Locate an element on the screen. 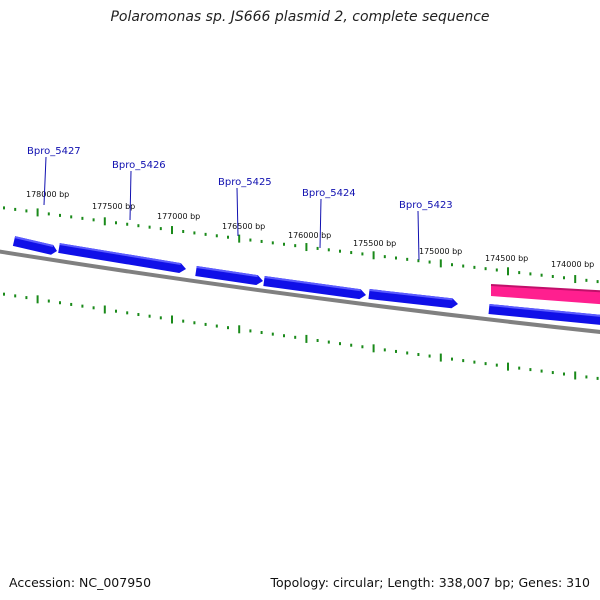  accession-text: Accession: NC_007950 is located at coordinates (80, 582).